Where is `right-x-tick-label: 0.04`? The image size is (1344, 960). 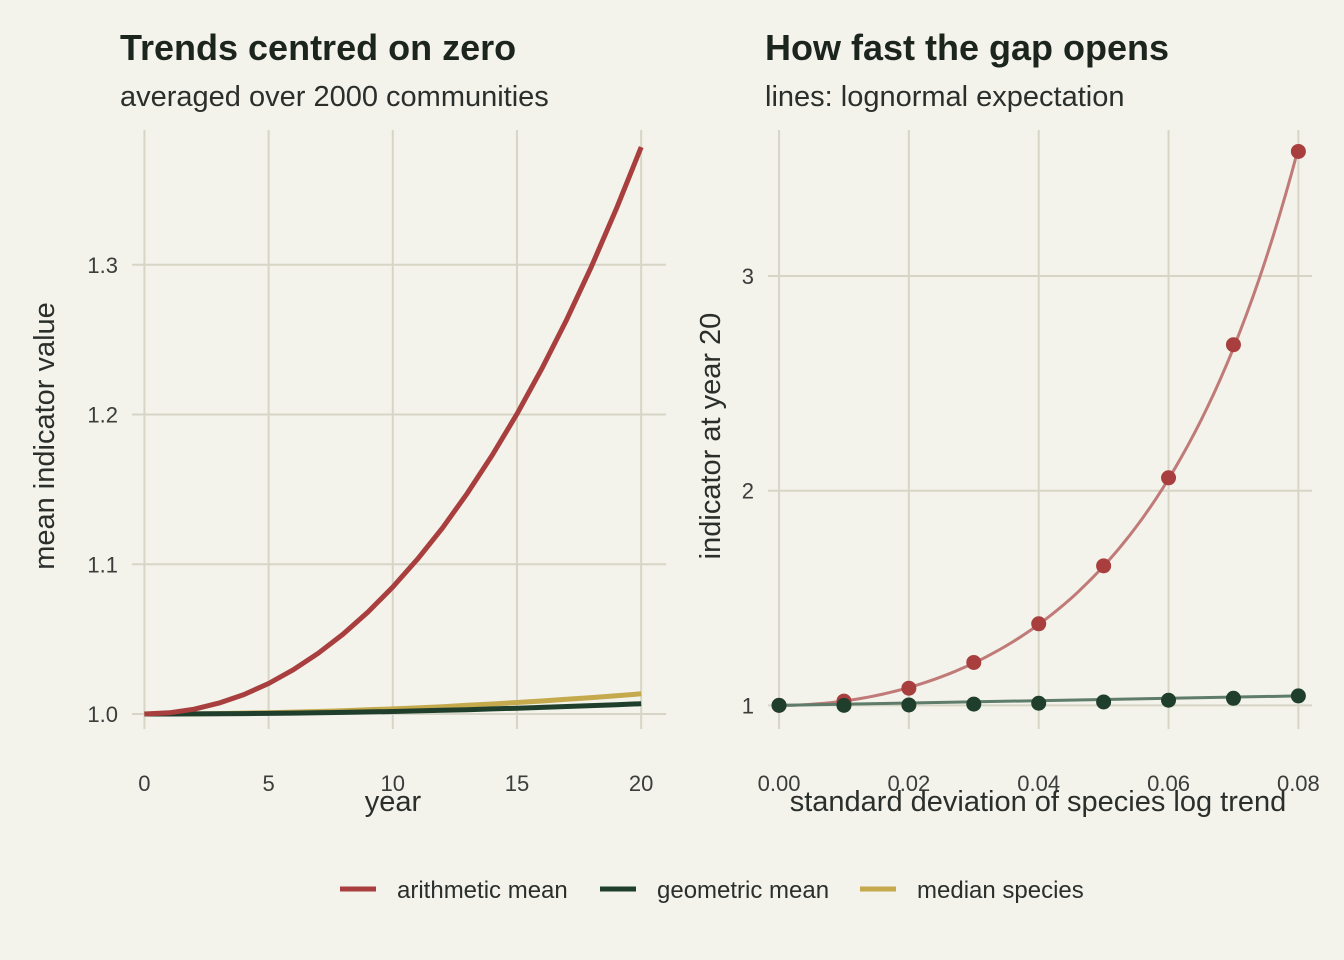 right-x-tick-label: 0.04 is located at coordinates (1038, 783).